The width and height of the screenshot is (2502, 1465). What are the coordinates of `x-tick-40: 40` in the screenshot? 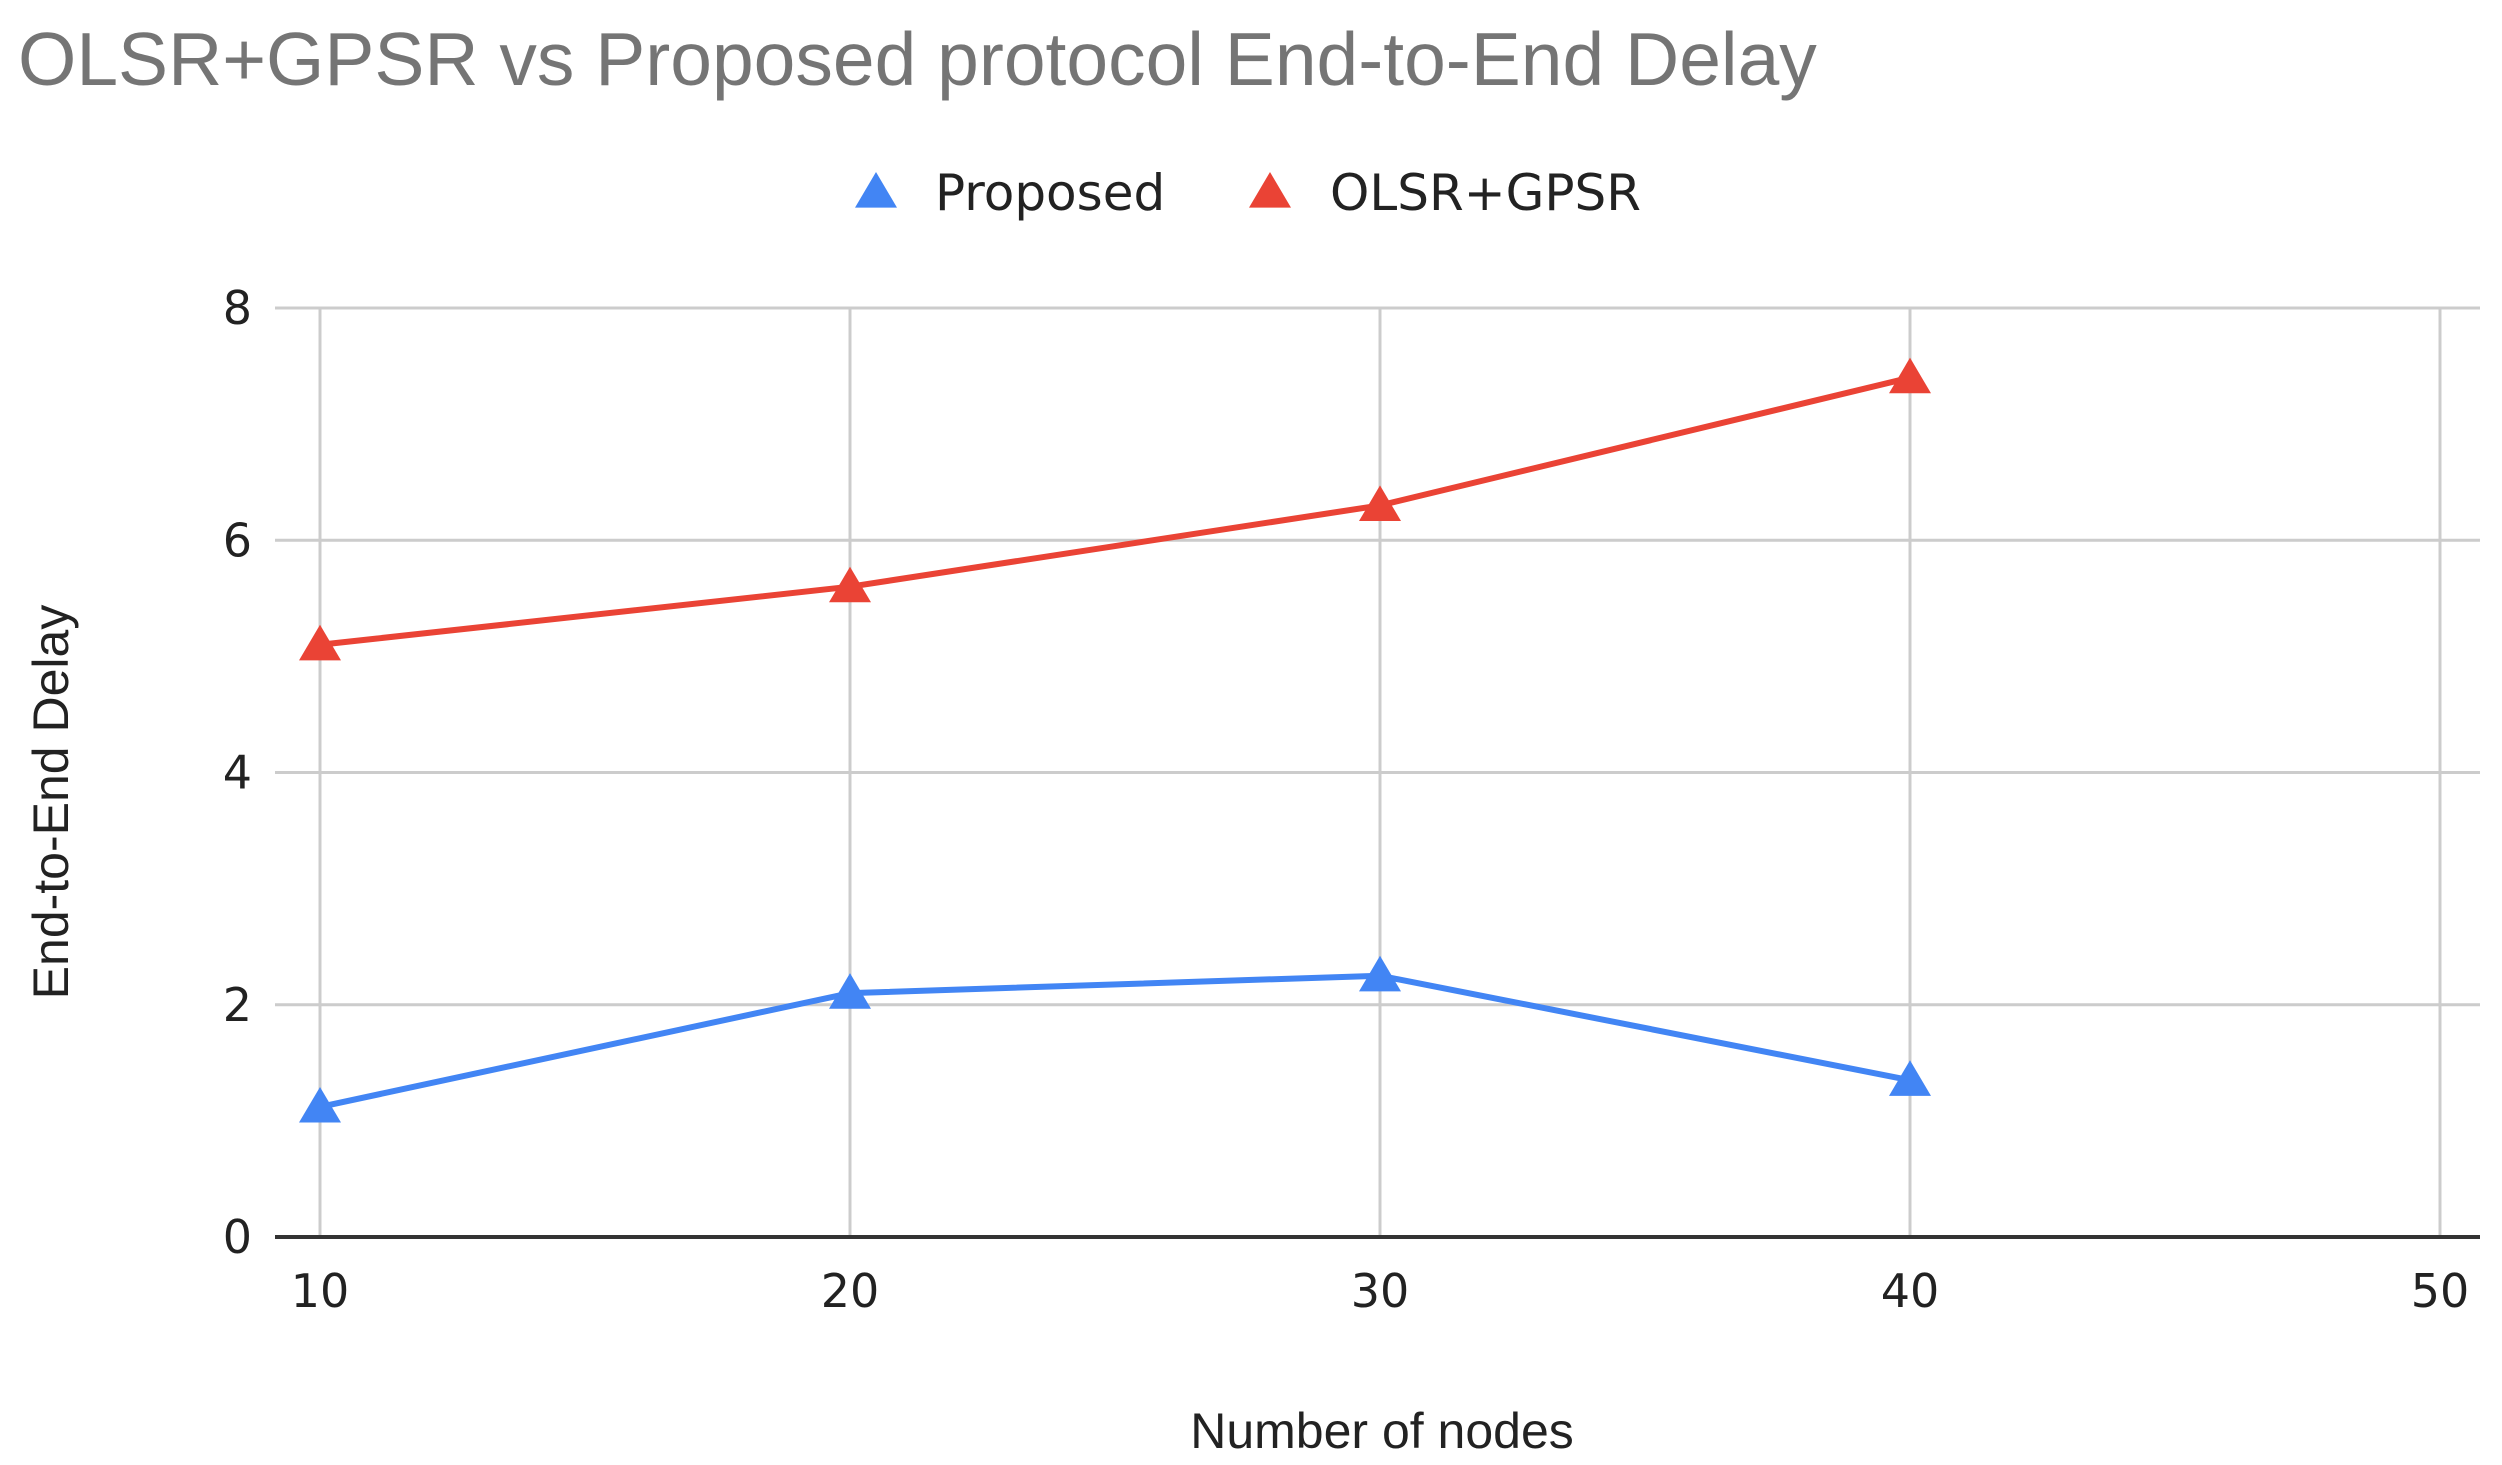 It's located at (1910, 1291).